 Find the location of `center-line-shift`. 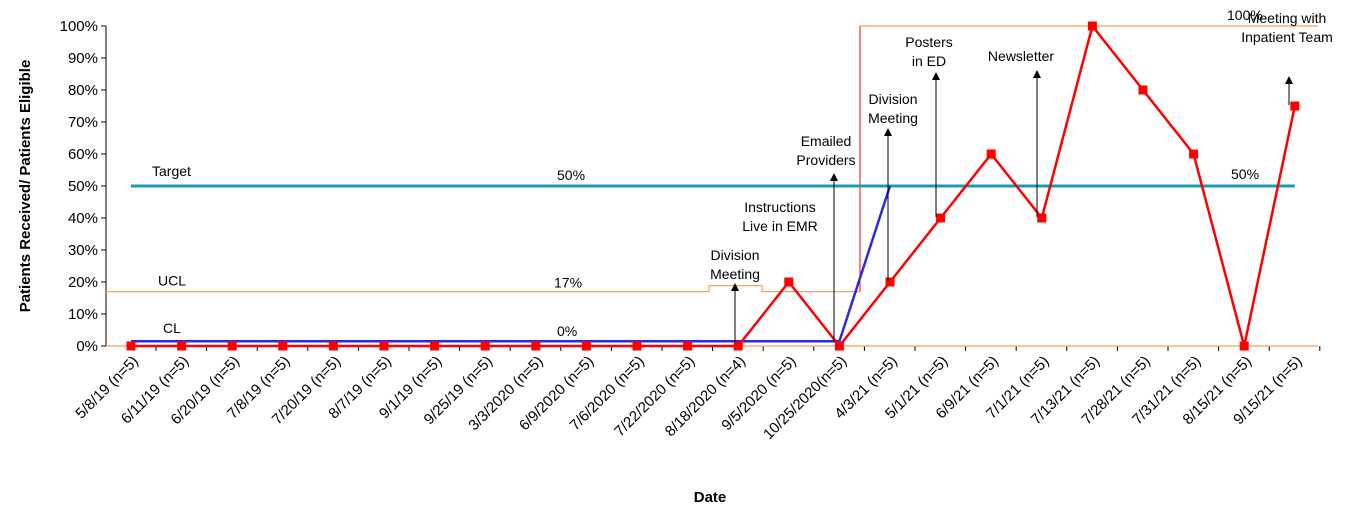

center-line-shift is located at coordinates (865, 263).